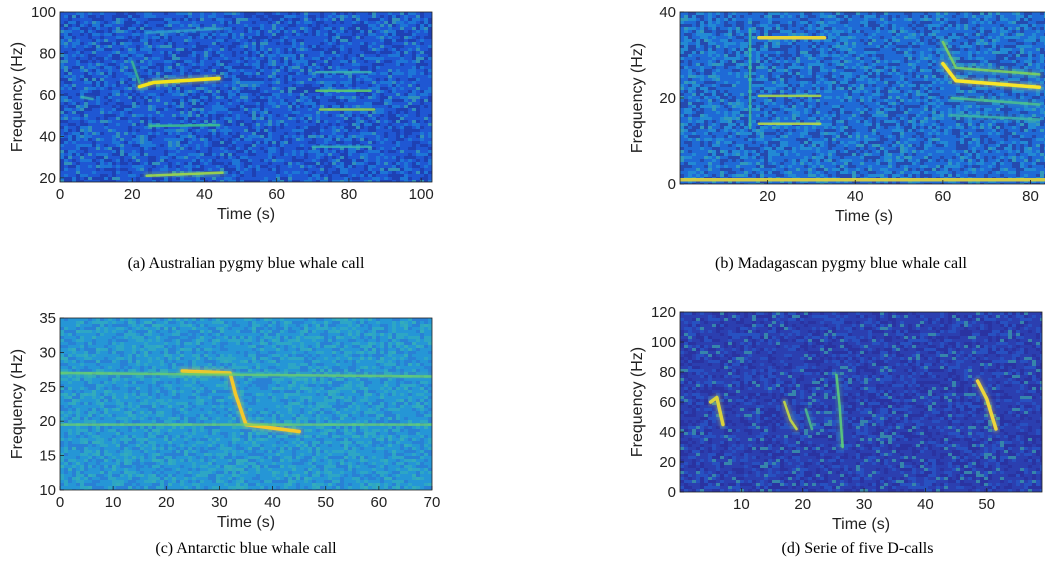 The width and height of the screenshot is (1045, 572). What do you see at coordinates (246, 548) in the screenshot?
I see `caption-c: (c) Antarctic blue whale call` at bounding box center [246, 548].